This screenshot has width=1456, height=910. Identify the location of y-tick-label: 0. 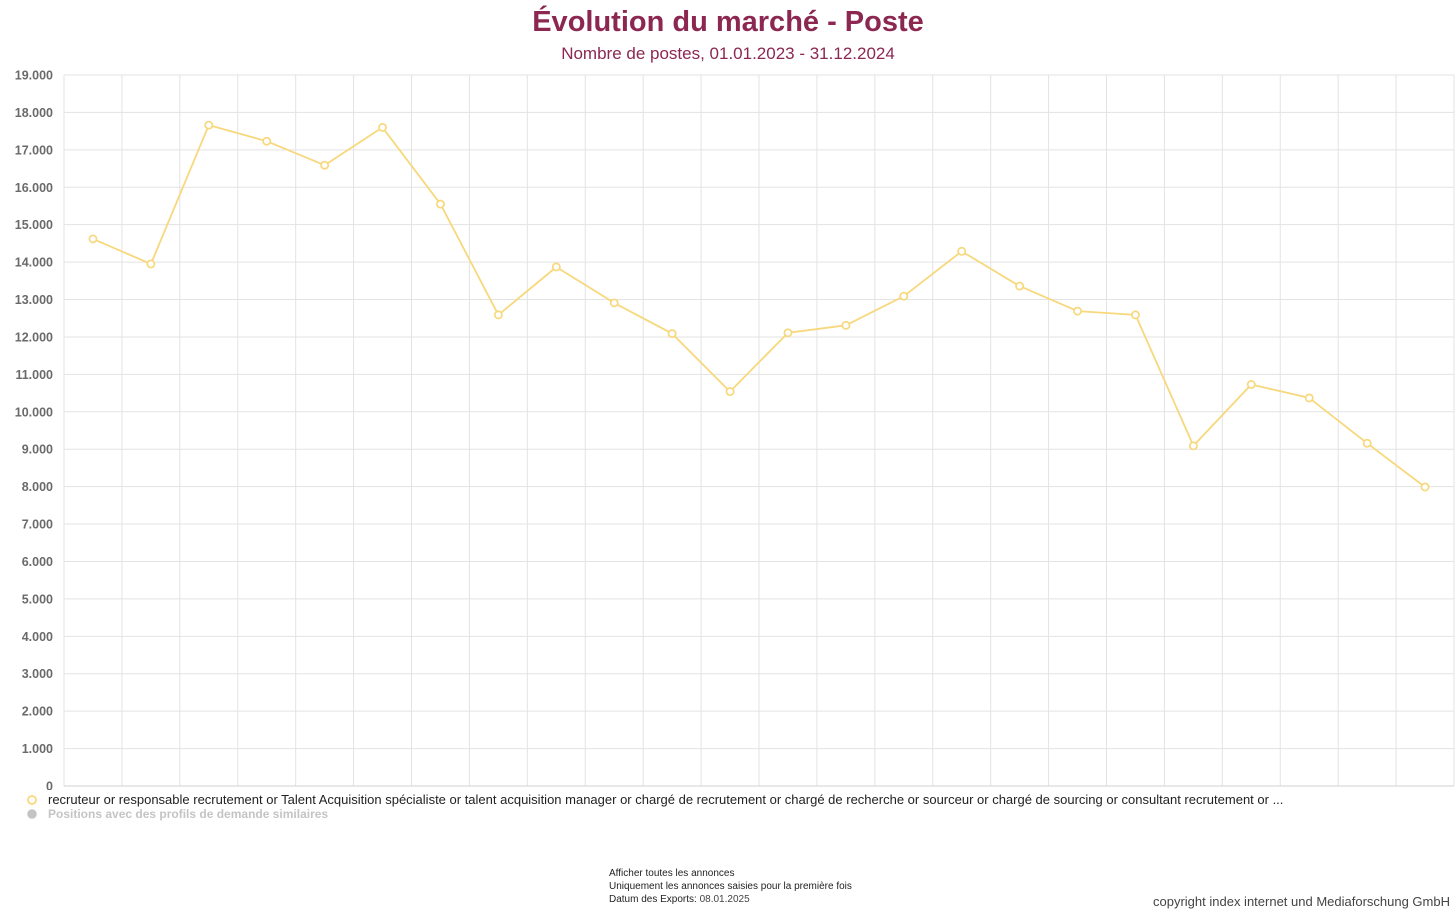
(49, 785).